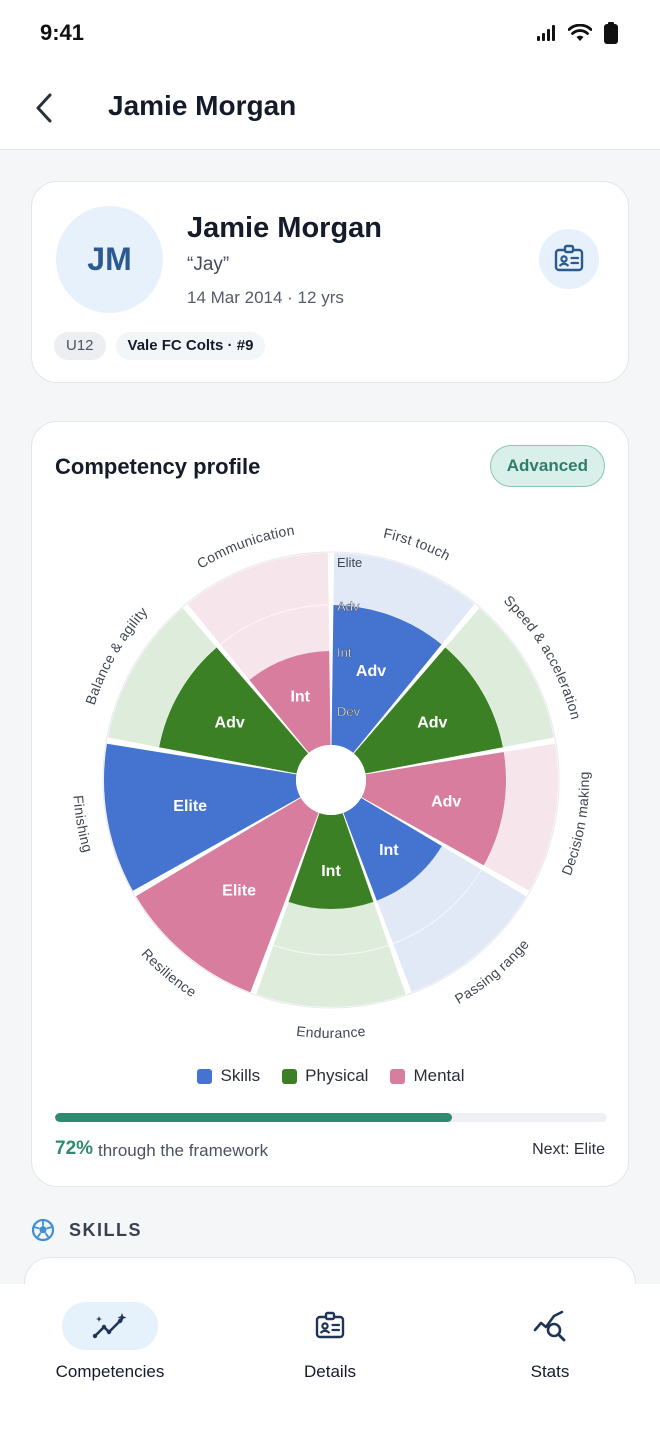 This screenshot has height=1434, width=660. Describe the element at coordinates (234, 710) in the screenshot. I see `segment-bar-balance-agility` at that location.